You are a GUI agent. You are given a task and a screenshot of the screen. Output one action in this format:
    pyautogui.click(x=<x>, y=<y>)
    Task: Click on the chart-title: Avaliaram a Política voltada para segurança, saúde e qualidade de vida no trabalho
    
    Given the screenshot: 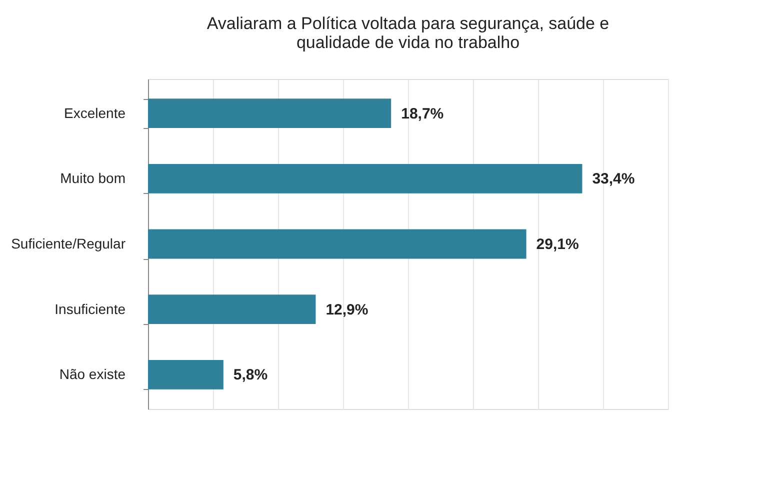 What is the action you would take?
    pyautogui.click(x=408, y=33)
    